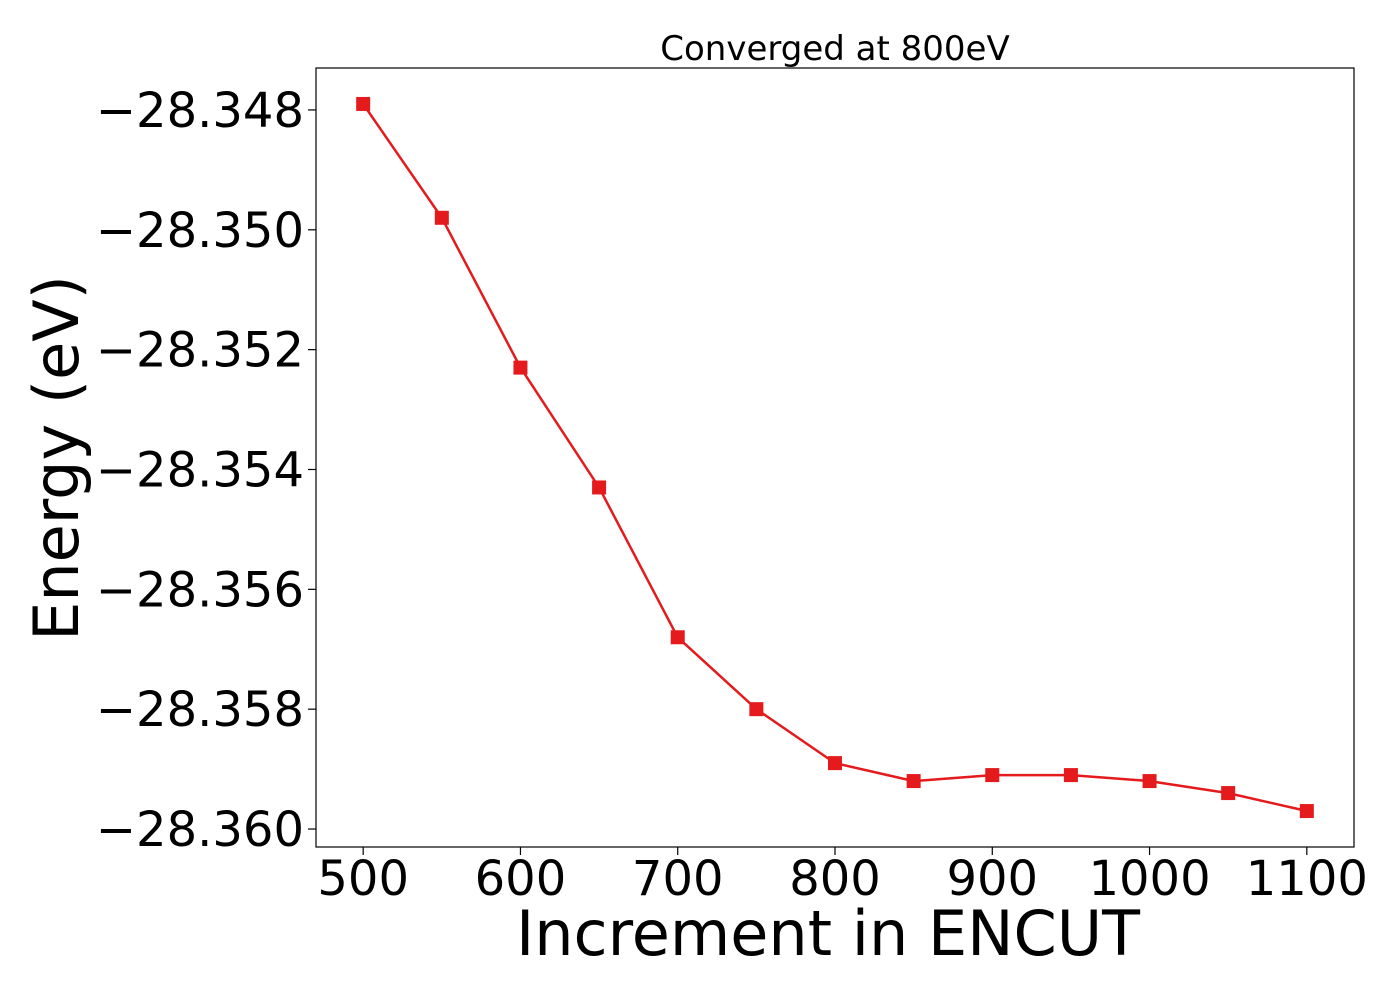 Image resolution: width=1400 pixels, height=1000 pixels. Describe the element at coordinates (200, 351) in the screenshot. I see `y-tick-label: −28.352` at that location.